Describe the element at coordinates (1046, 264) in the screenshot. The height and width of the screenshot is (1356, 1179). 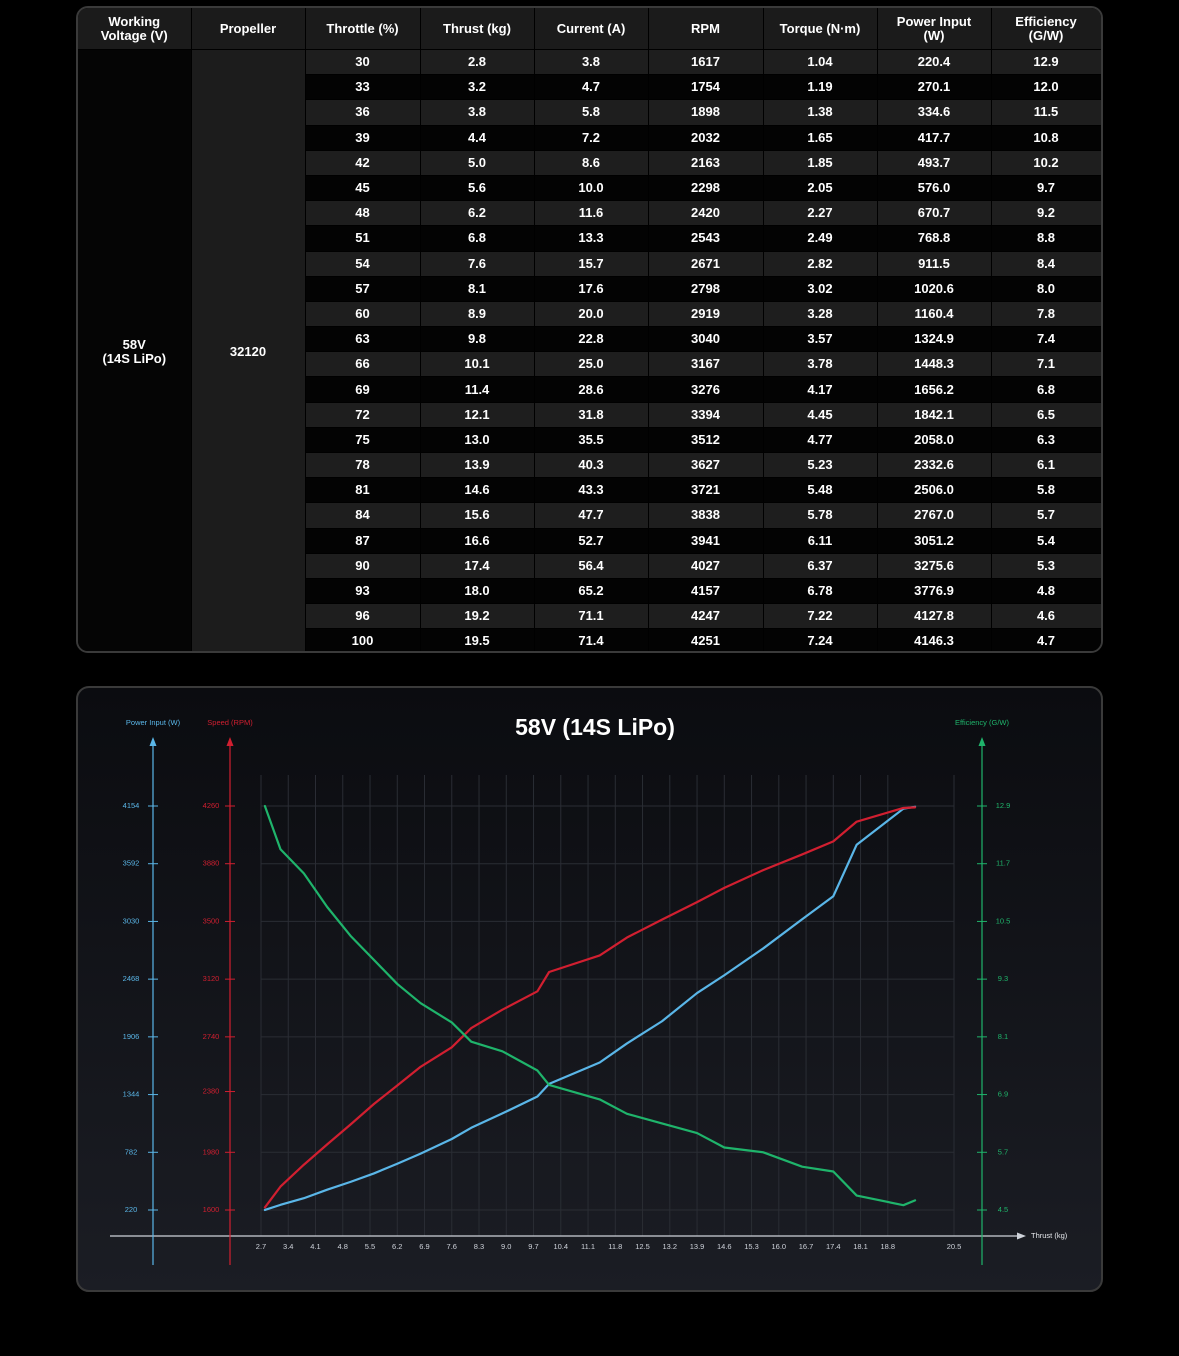
I see `data-cell: 8.4` at that location.